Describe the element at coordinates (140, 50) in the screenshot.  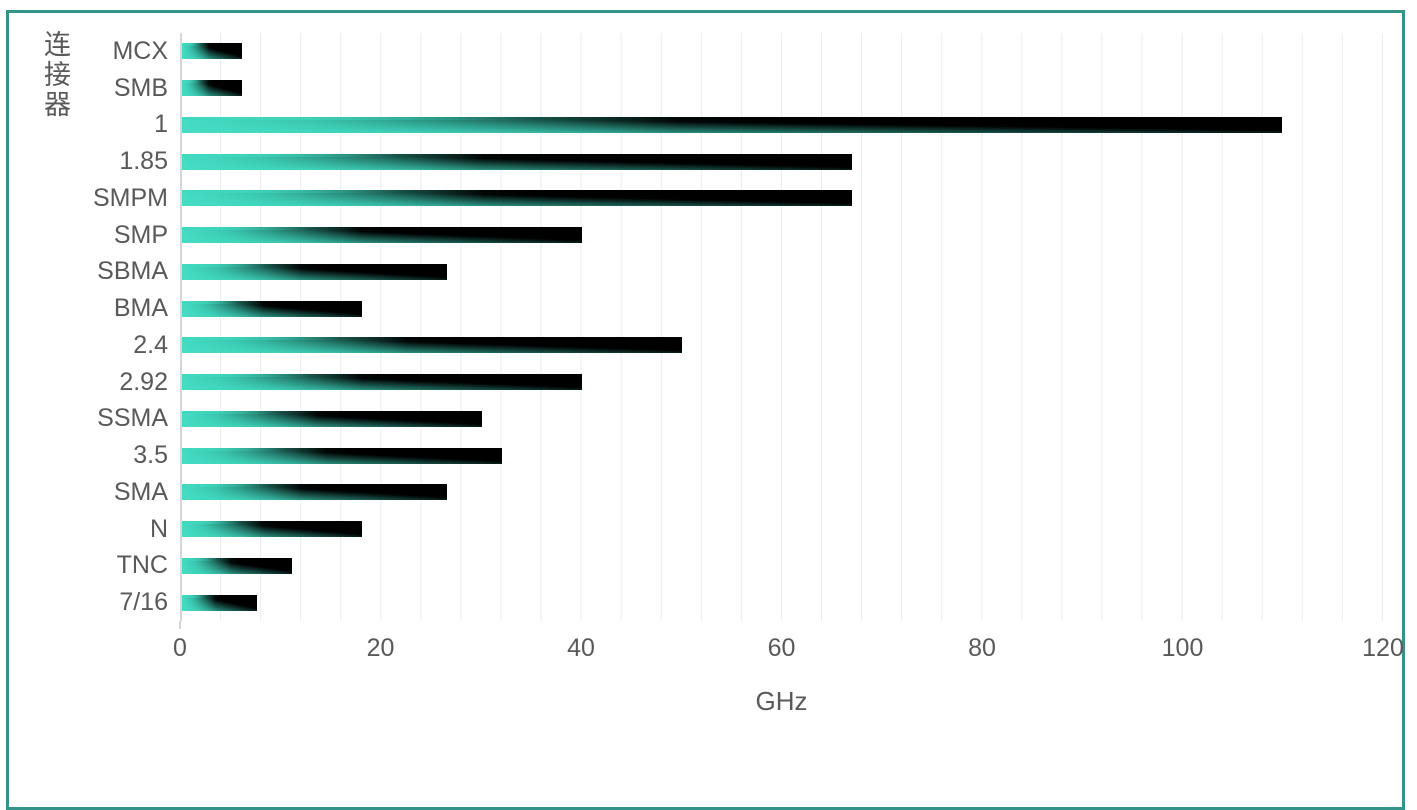
I see `category-label: MCX` at that location.